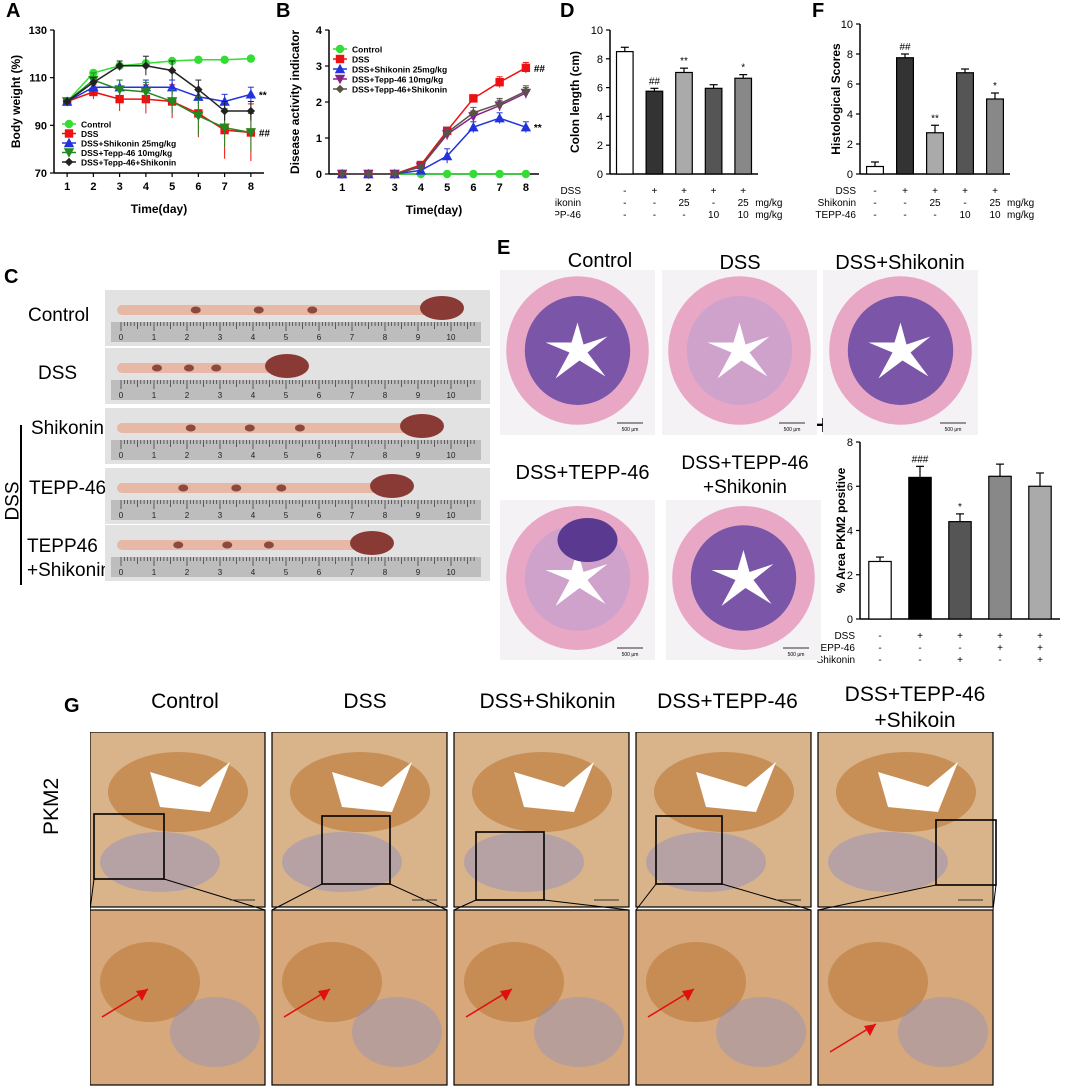 The width and height of the screenshot is (1072, 1091). I want to click on colon-row-label-dss: DSS, so click(58, 373).